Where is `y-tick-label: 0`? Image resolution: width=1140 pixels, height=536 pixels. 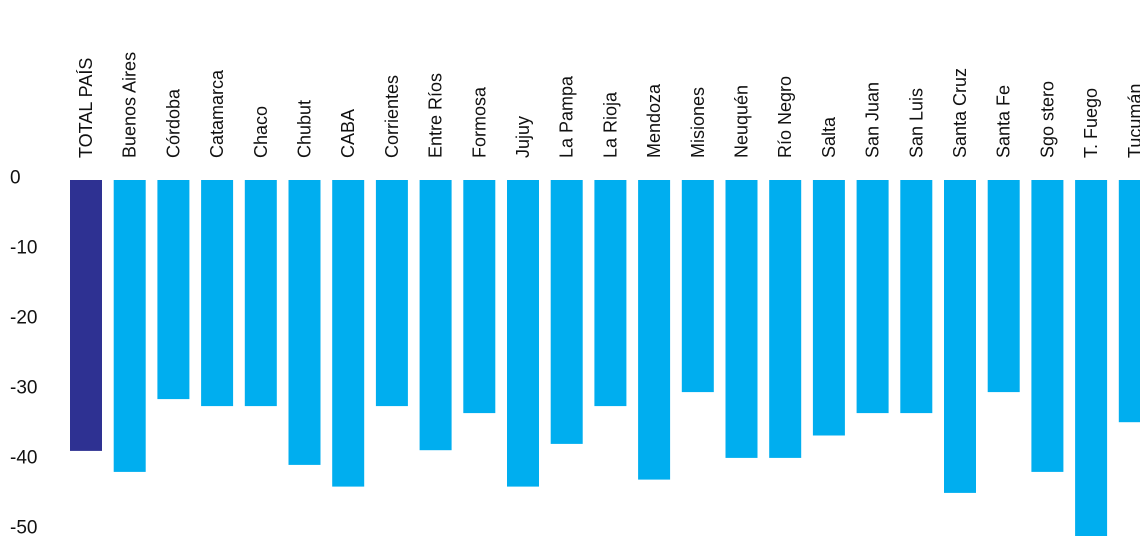
y-tick-label: 0 is located at coordinates (15, 178).